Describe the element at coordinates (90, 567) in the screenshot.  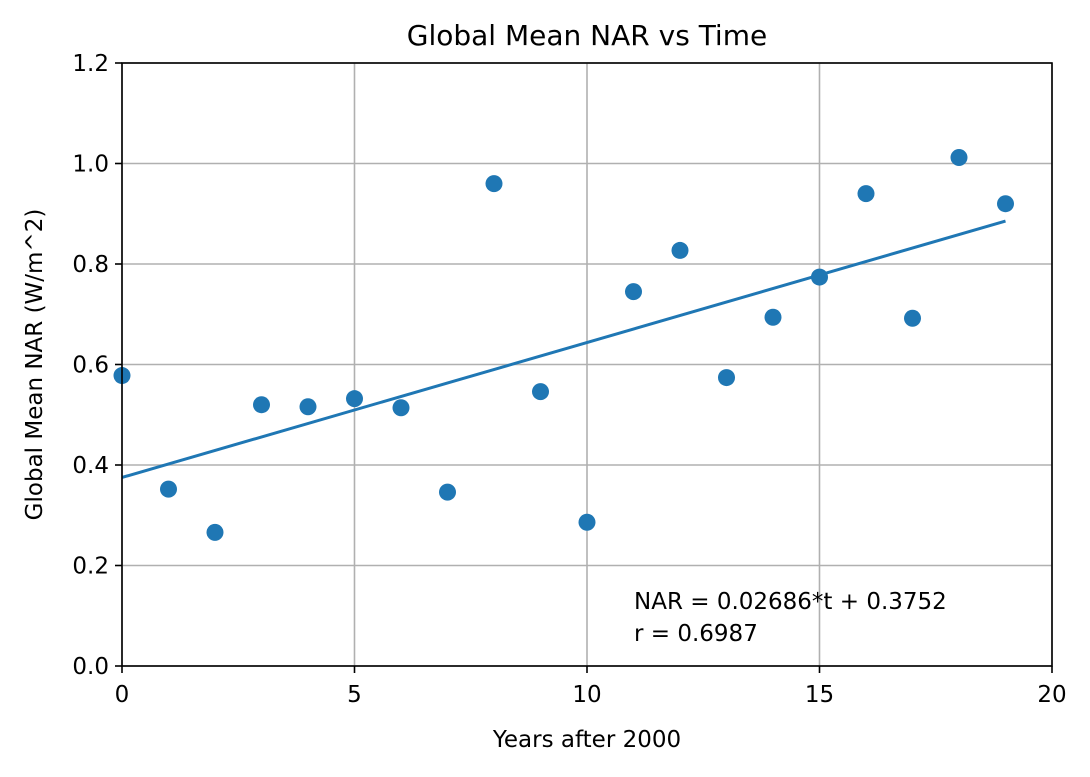
I see `y-tick-label: 0.2` at that location.